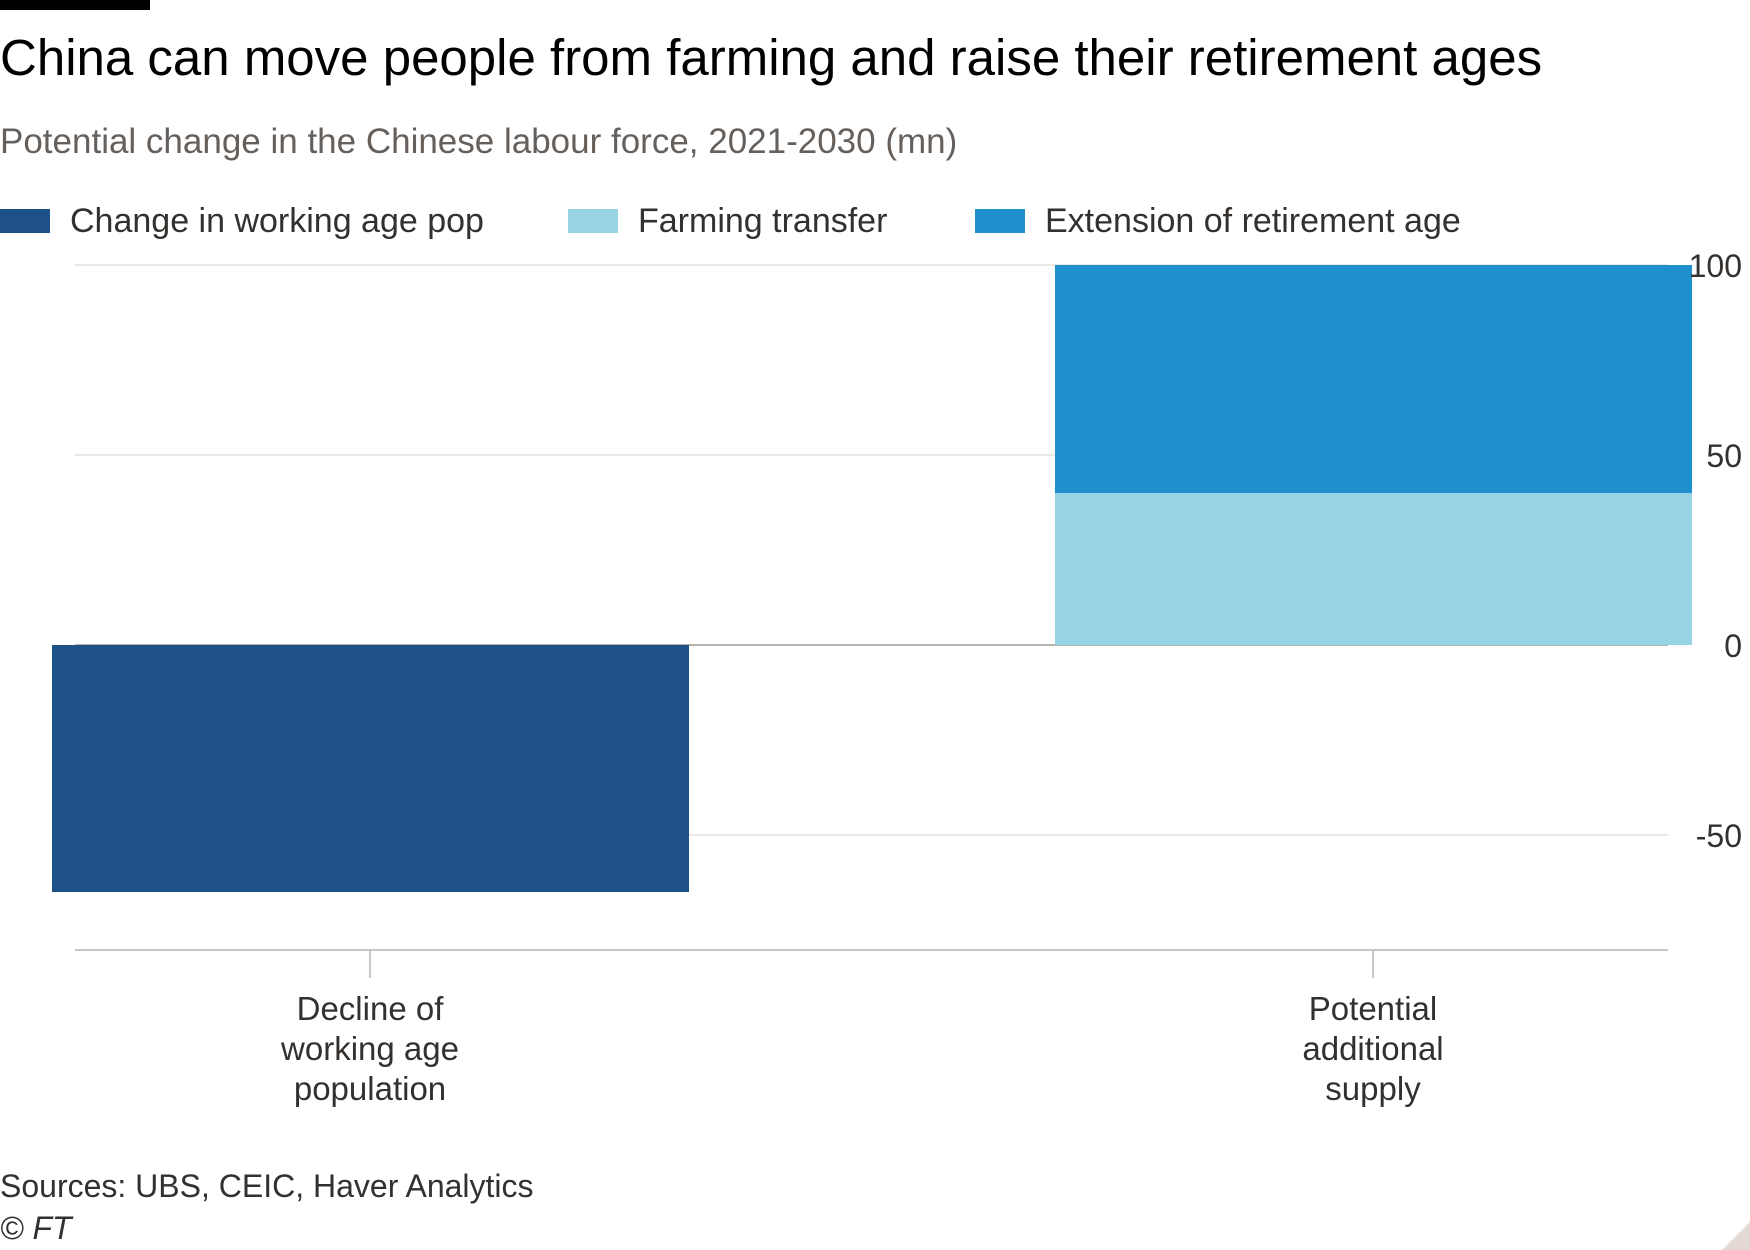  I want to click on legend-item-retirement-age: Extension of retirement age, so click(1218, 221).